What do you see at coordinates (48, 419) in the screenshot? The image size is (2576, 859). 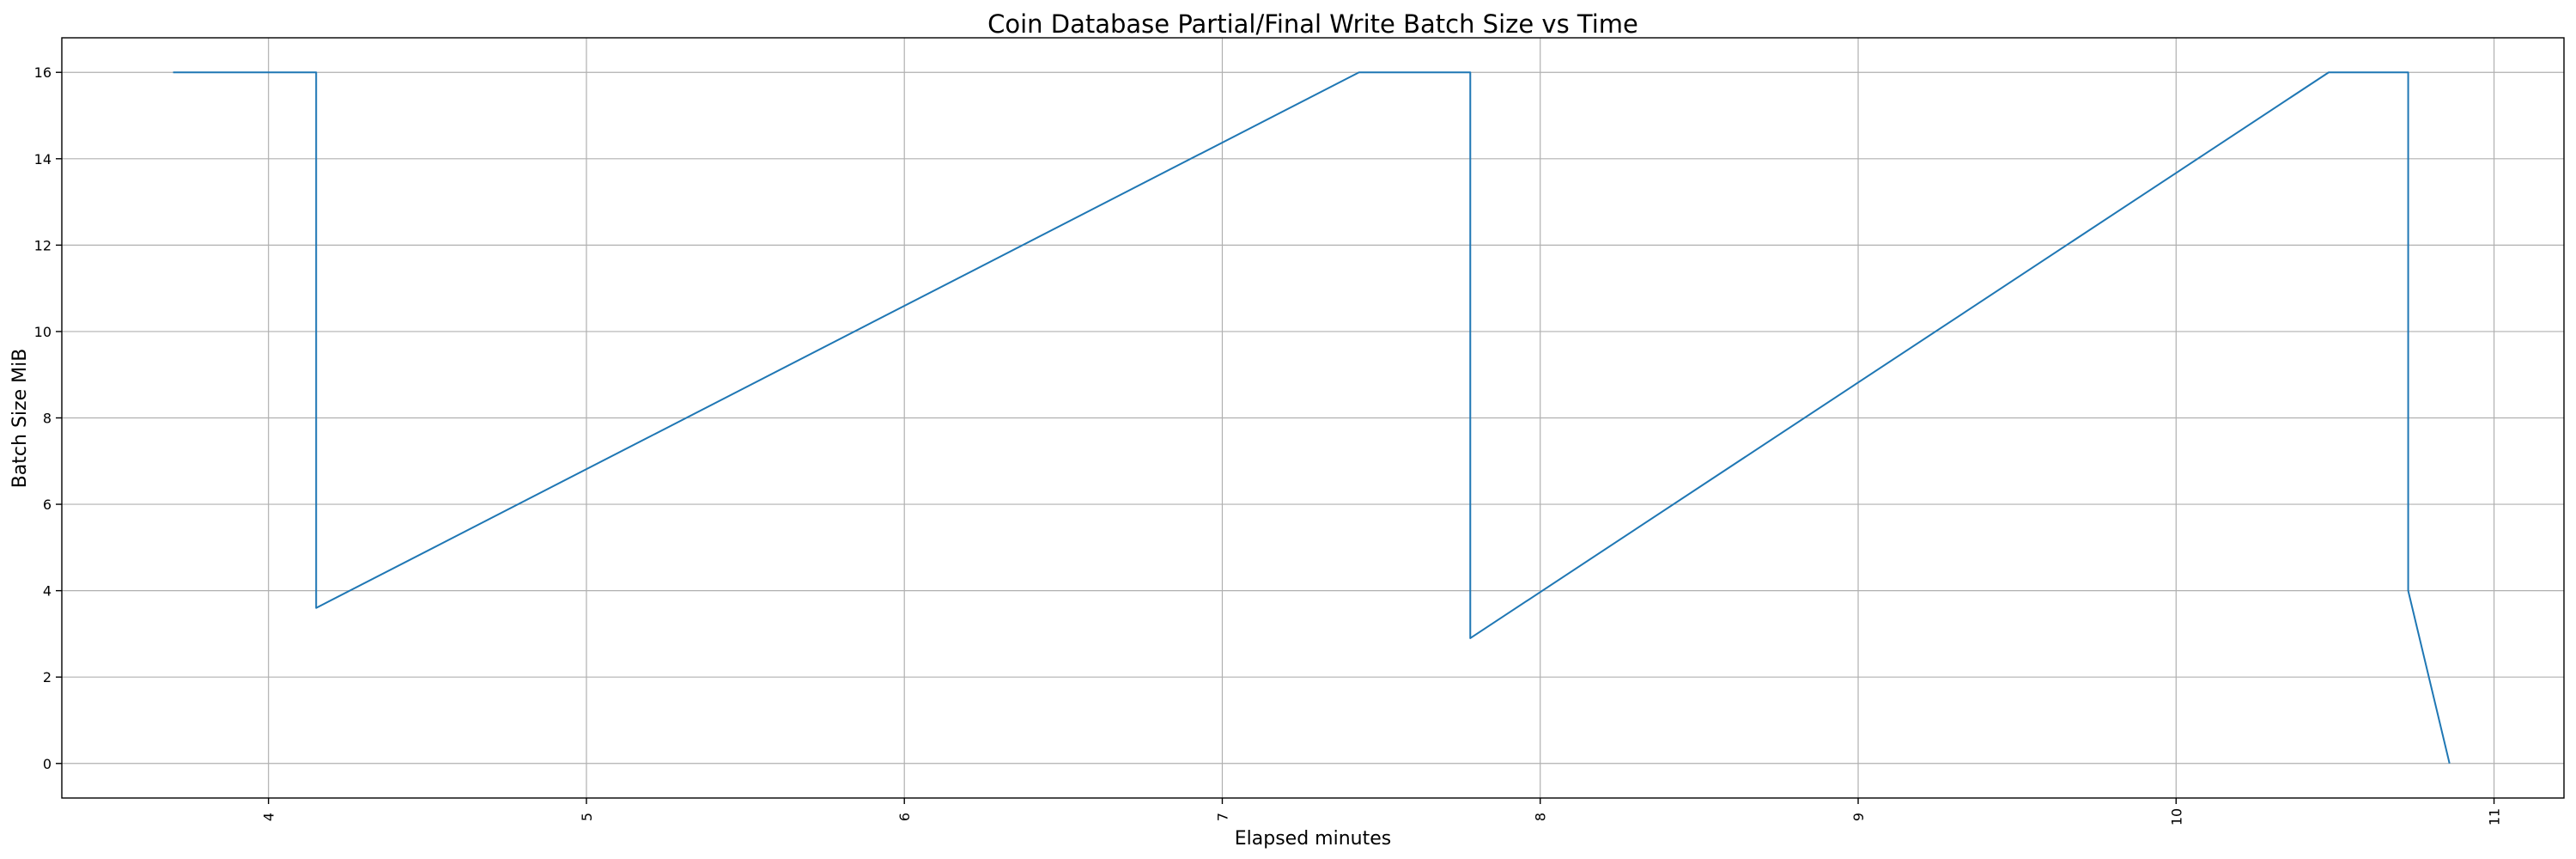 I see `y-tick-label: 8` at bounding box center [48, 419].